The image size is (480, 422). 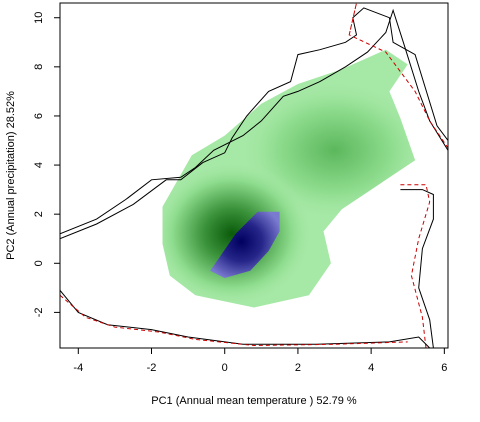 What do you see at coordinates (39, 67) in the screenshot?
I see `y-tick-label: 8` at bounding box center [39, 67].